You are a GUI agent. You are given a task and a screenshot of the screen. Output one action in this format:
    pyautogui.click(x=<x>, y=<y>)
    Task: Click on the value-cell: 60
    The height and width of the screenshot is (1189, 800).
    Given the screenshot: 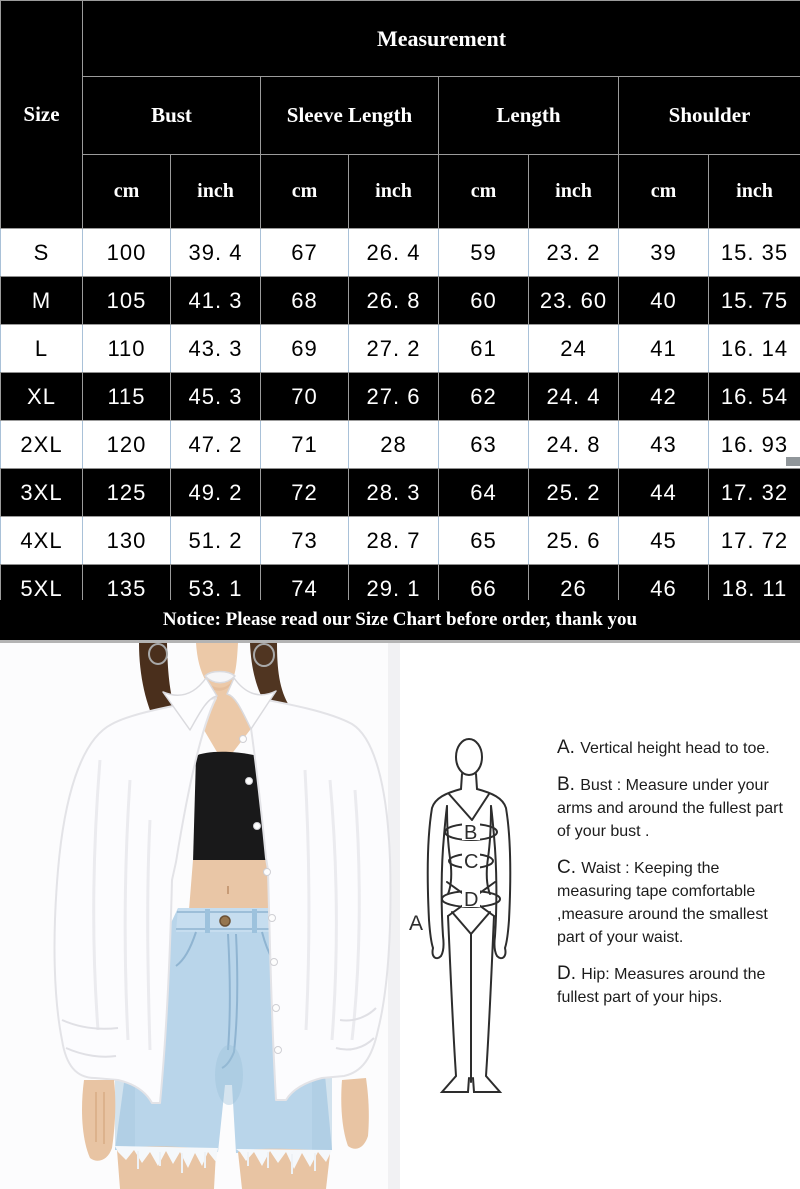 What is the action you would take?
    pyautogui.click(x=483, y=300)
    